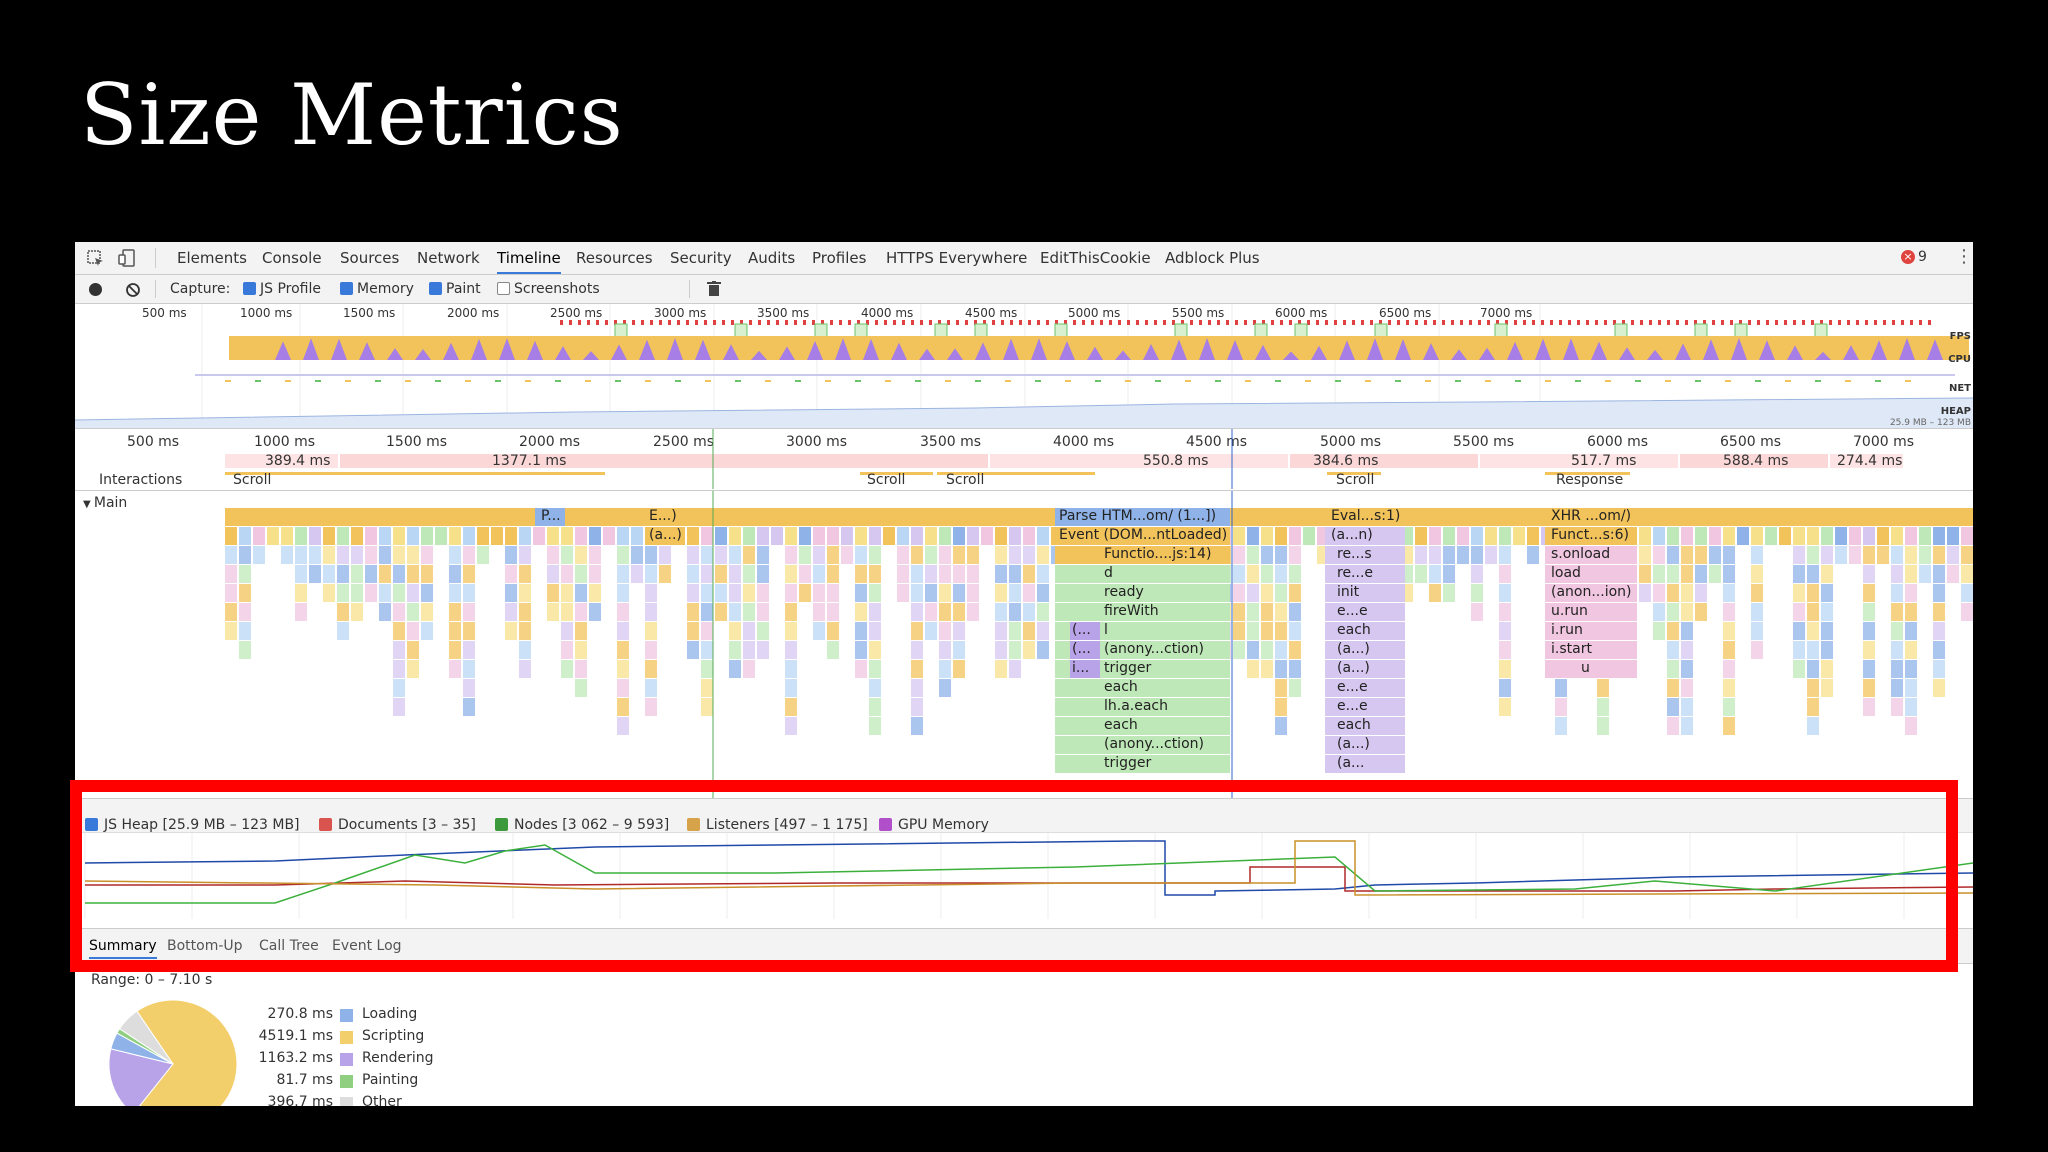  Describe the element at coordinates (289, 946) in the screenshot. I see `tab-call-tree: Call Tree` at that location.